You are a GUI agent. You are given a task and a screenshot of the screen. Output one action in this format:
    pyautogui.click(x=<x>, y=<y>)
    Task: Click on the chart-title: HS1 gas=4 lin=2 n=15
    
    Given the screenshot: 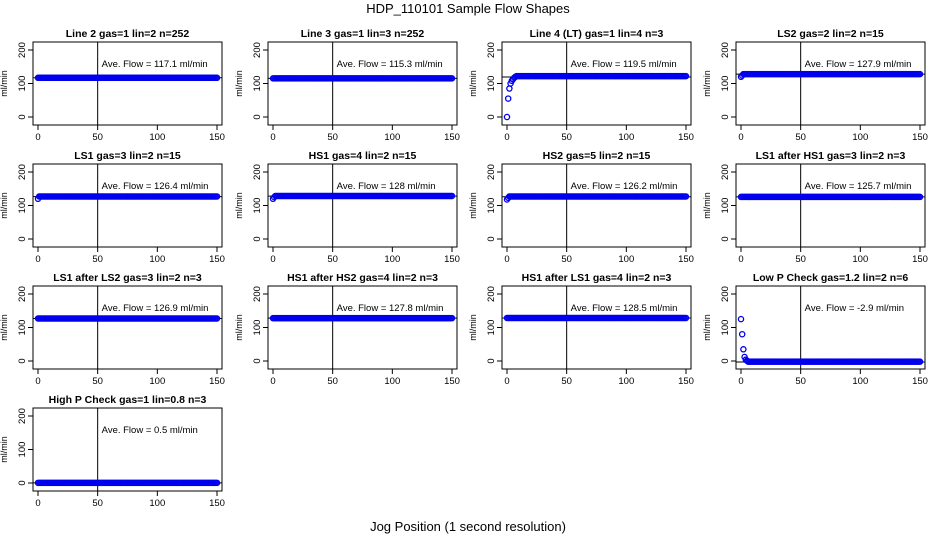 What is the action you would take?
    pyautogui.click(x=363, y=156)
    